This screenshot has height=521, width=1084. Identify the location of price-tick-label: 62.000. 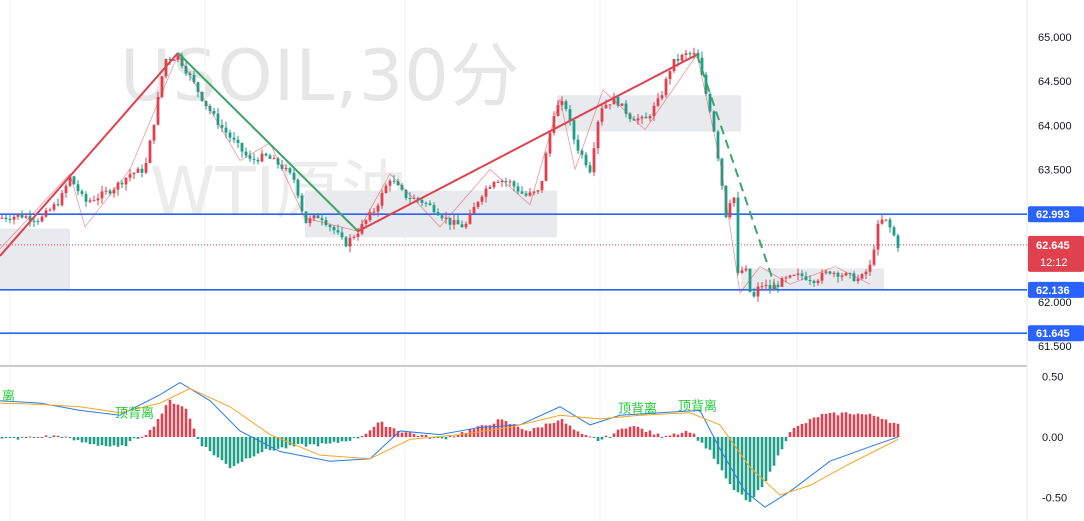
(1055, 303).